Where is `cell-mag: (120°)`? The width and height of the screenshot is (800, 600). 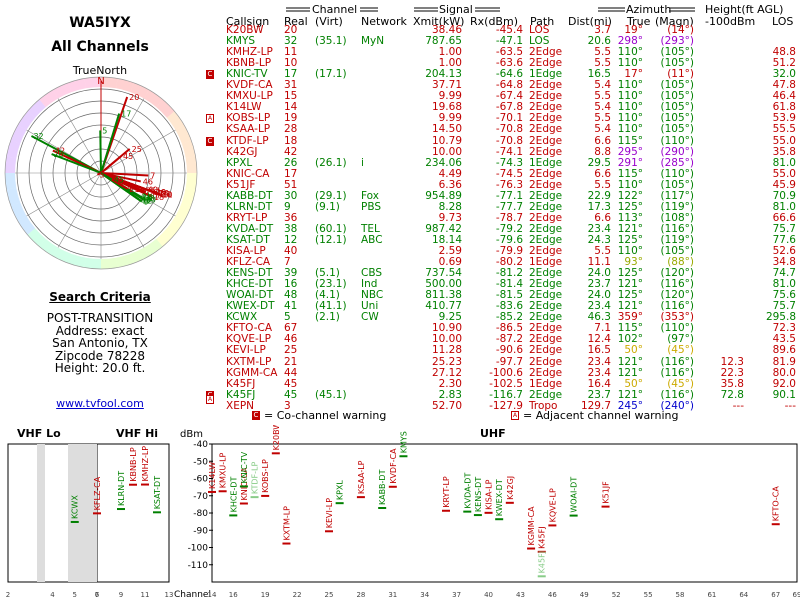 cell-mag: (120°) is located at coordinates (677, 295).